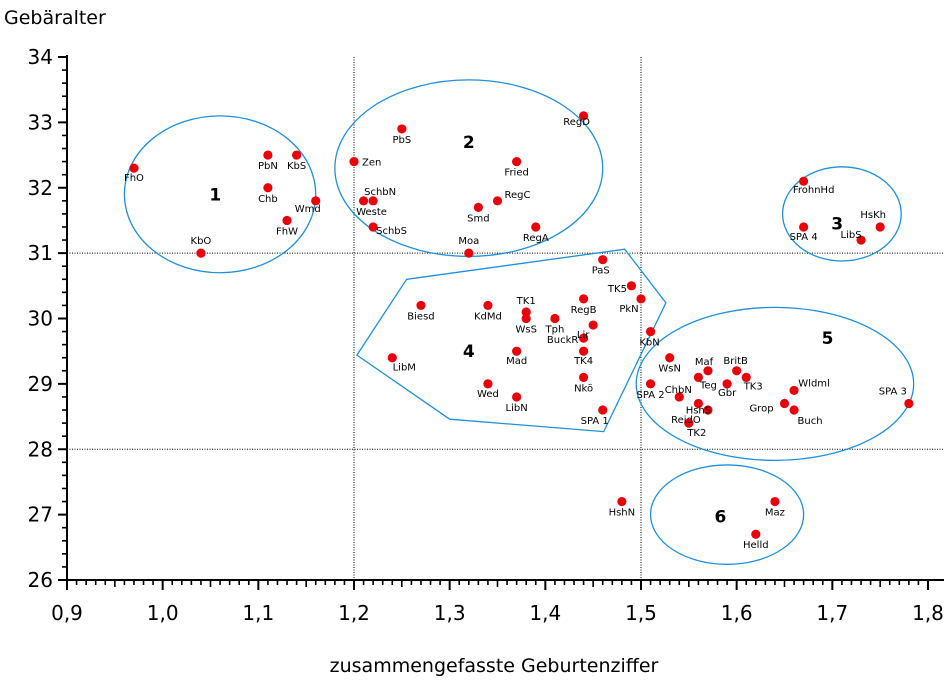 The width and height of the screenshot is (948, 680). I want to click on point-label: KbN, so click(649, 343).